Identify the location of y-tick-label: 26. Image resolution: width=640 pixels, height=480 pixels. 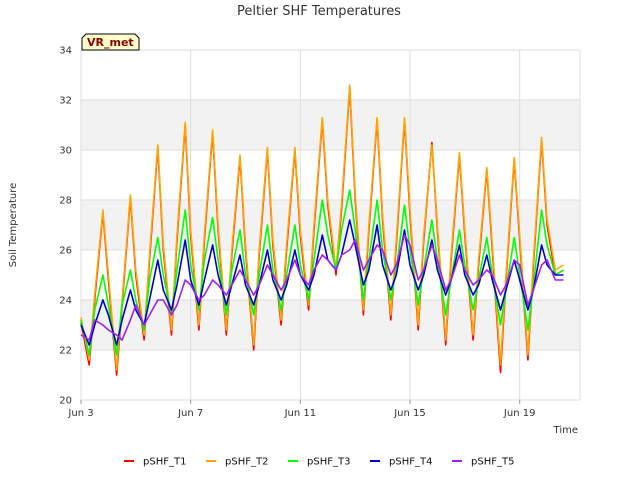
(65, 251).